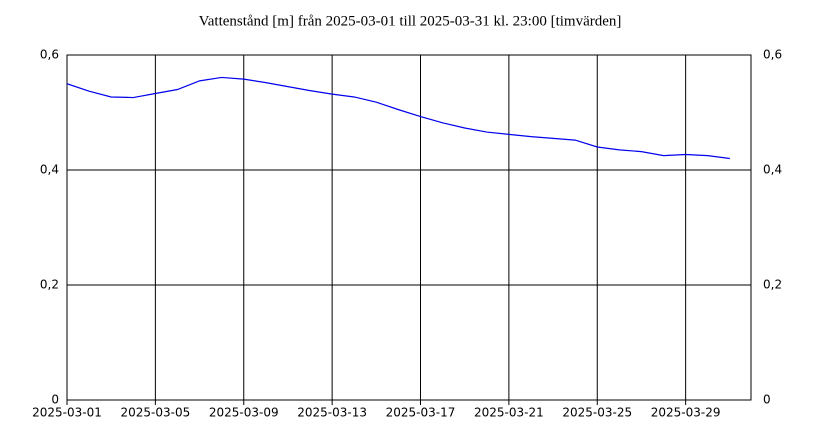 The height and width of the screenshot is (444, 820). Describe the element at coordinates (509, 413) in the screenshot. I see `x-tick-label: 2025-03-21` at that location.